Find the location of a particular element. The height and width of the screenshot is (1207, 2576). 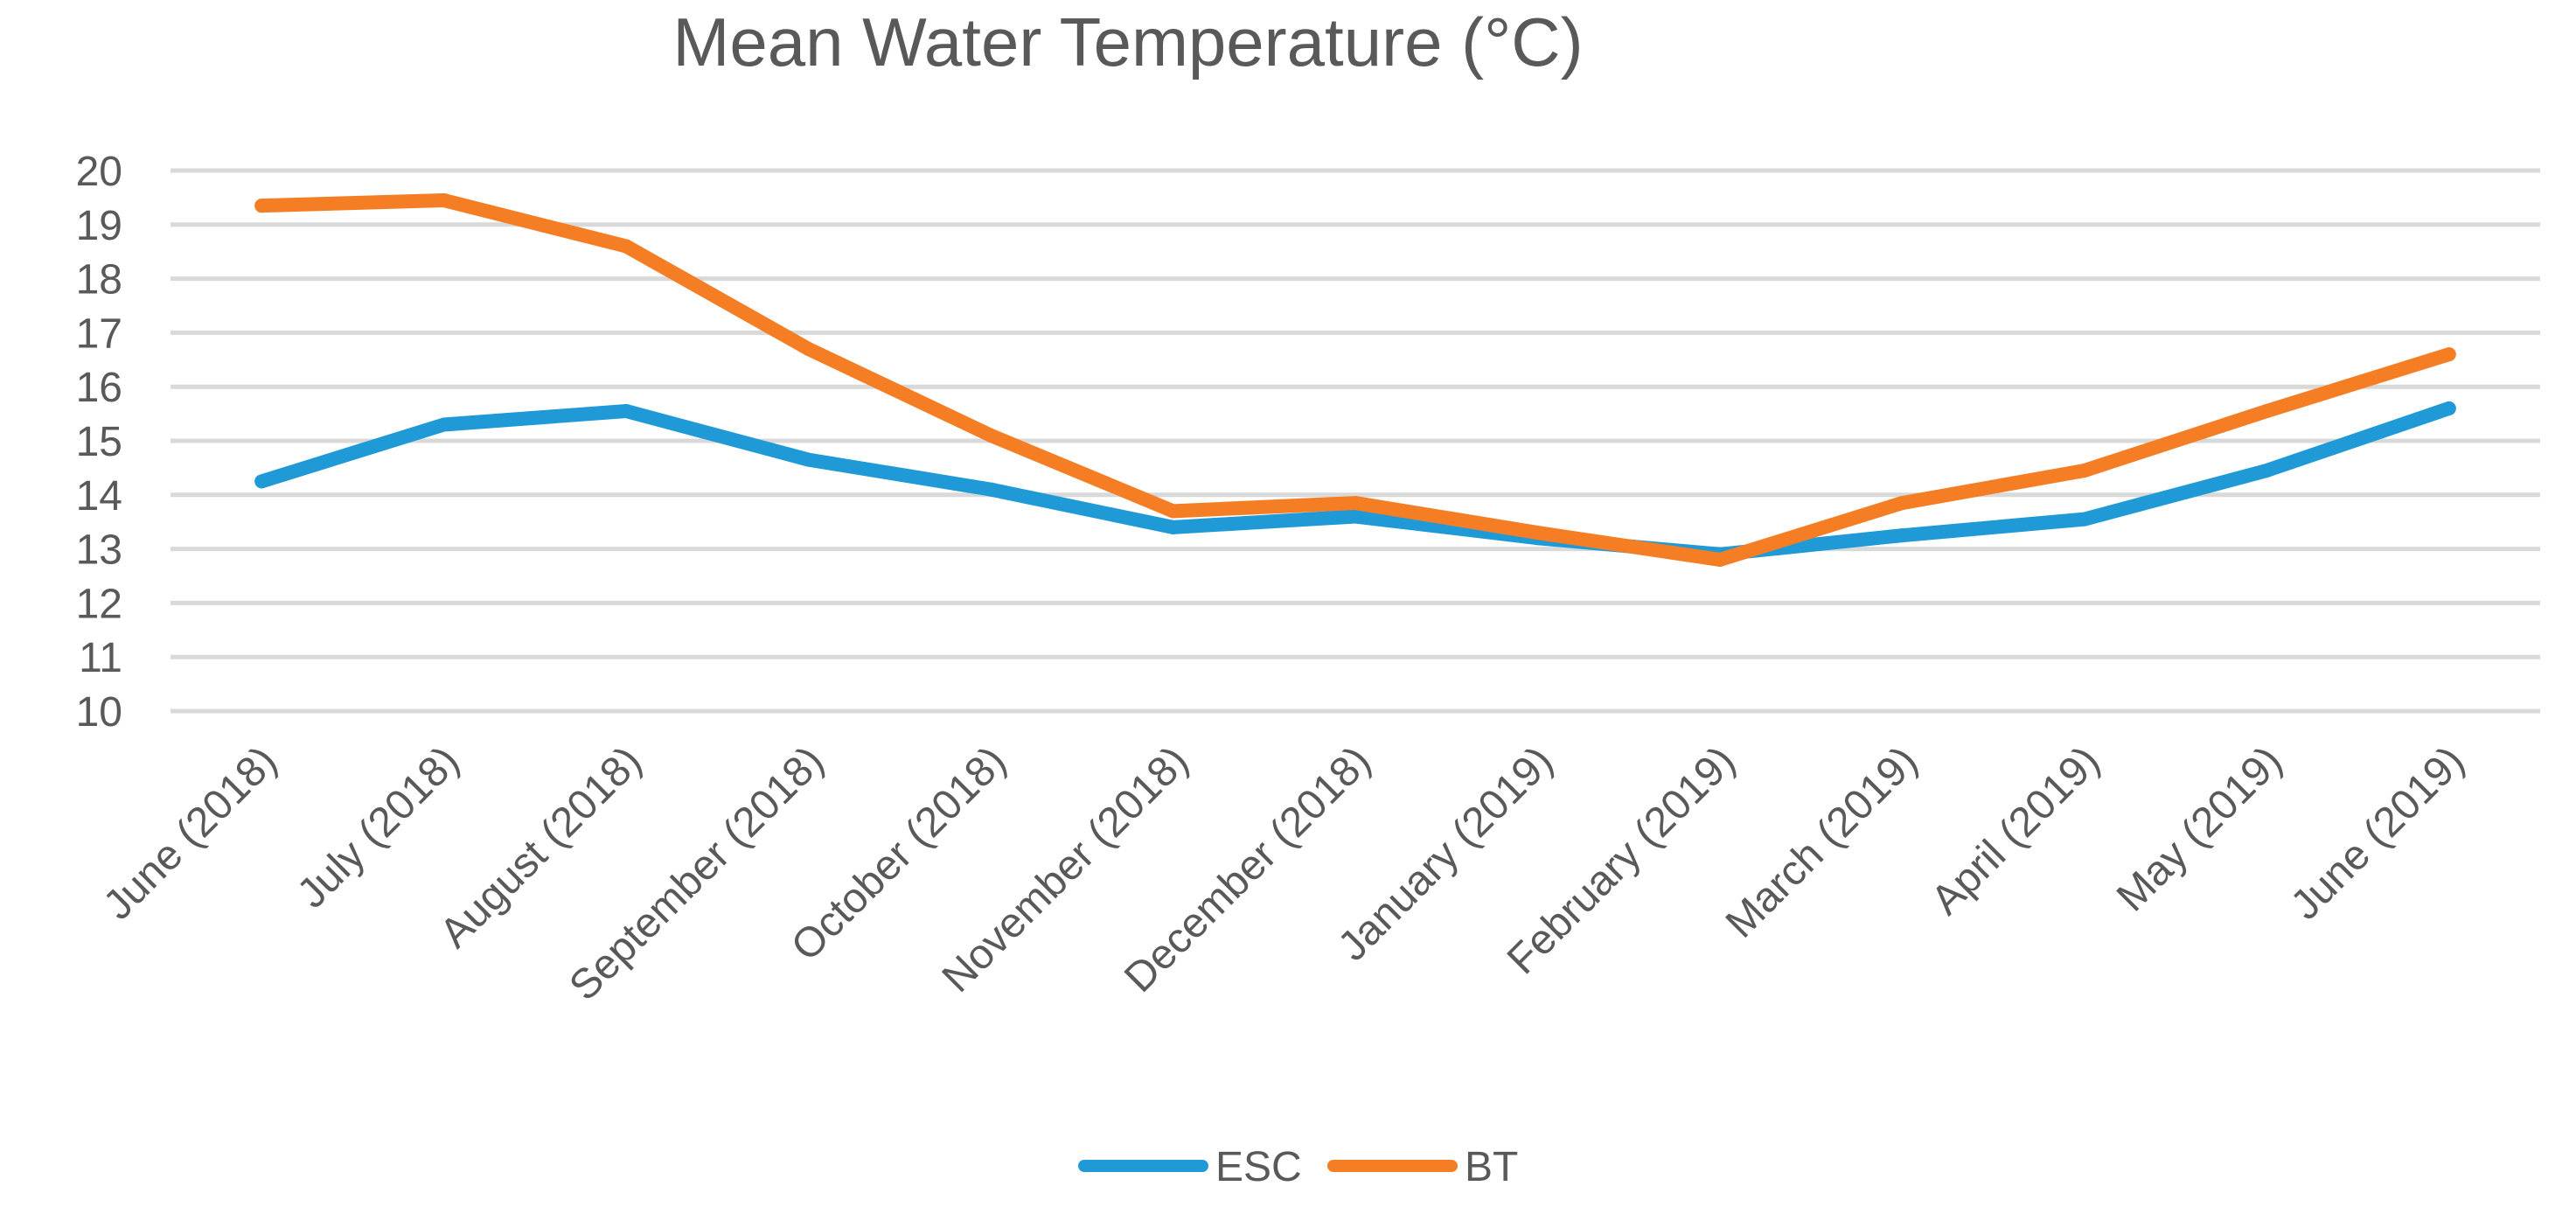

y-tick-label: 16 is located at coordinates (99, 388).